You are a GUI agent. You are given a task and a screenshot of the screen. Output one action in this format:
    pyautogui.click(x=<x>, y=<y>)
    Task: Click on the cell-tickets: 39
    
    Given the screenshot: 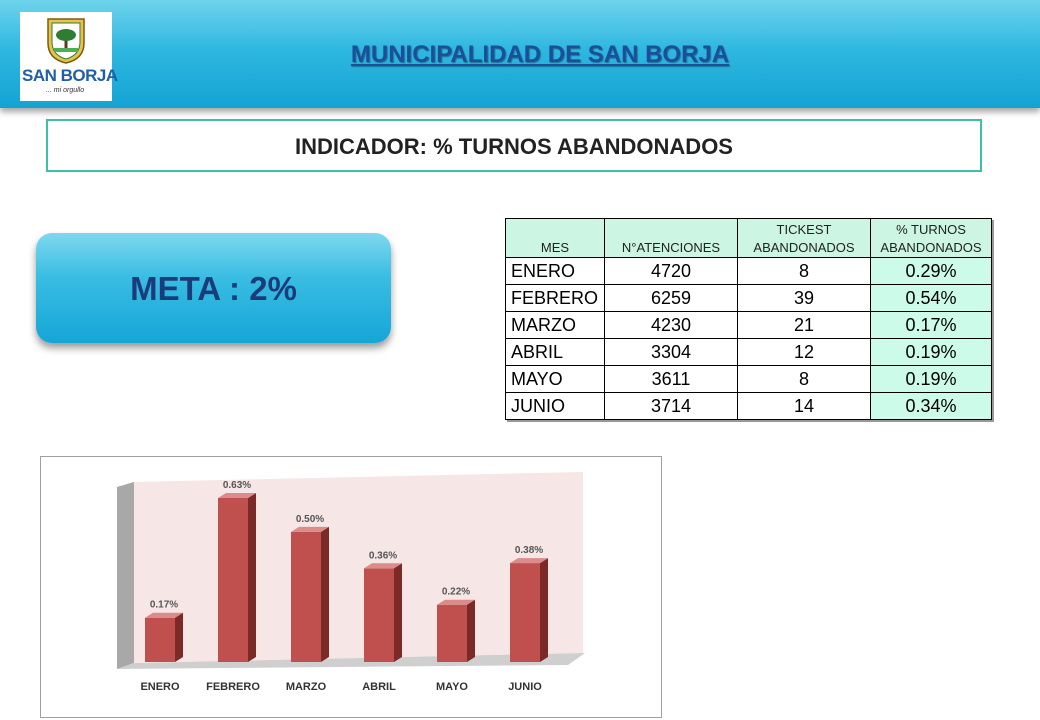 What is the action you would take?
    pyautogui.click(x=804, y=298)
    